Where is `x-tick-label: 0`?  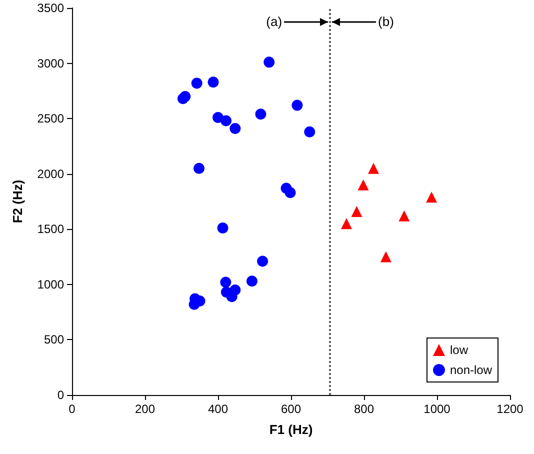 x-tick-label: 0 is located at coordinates (72, 409).